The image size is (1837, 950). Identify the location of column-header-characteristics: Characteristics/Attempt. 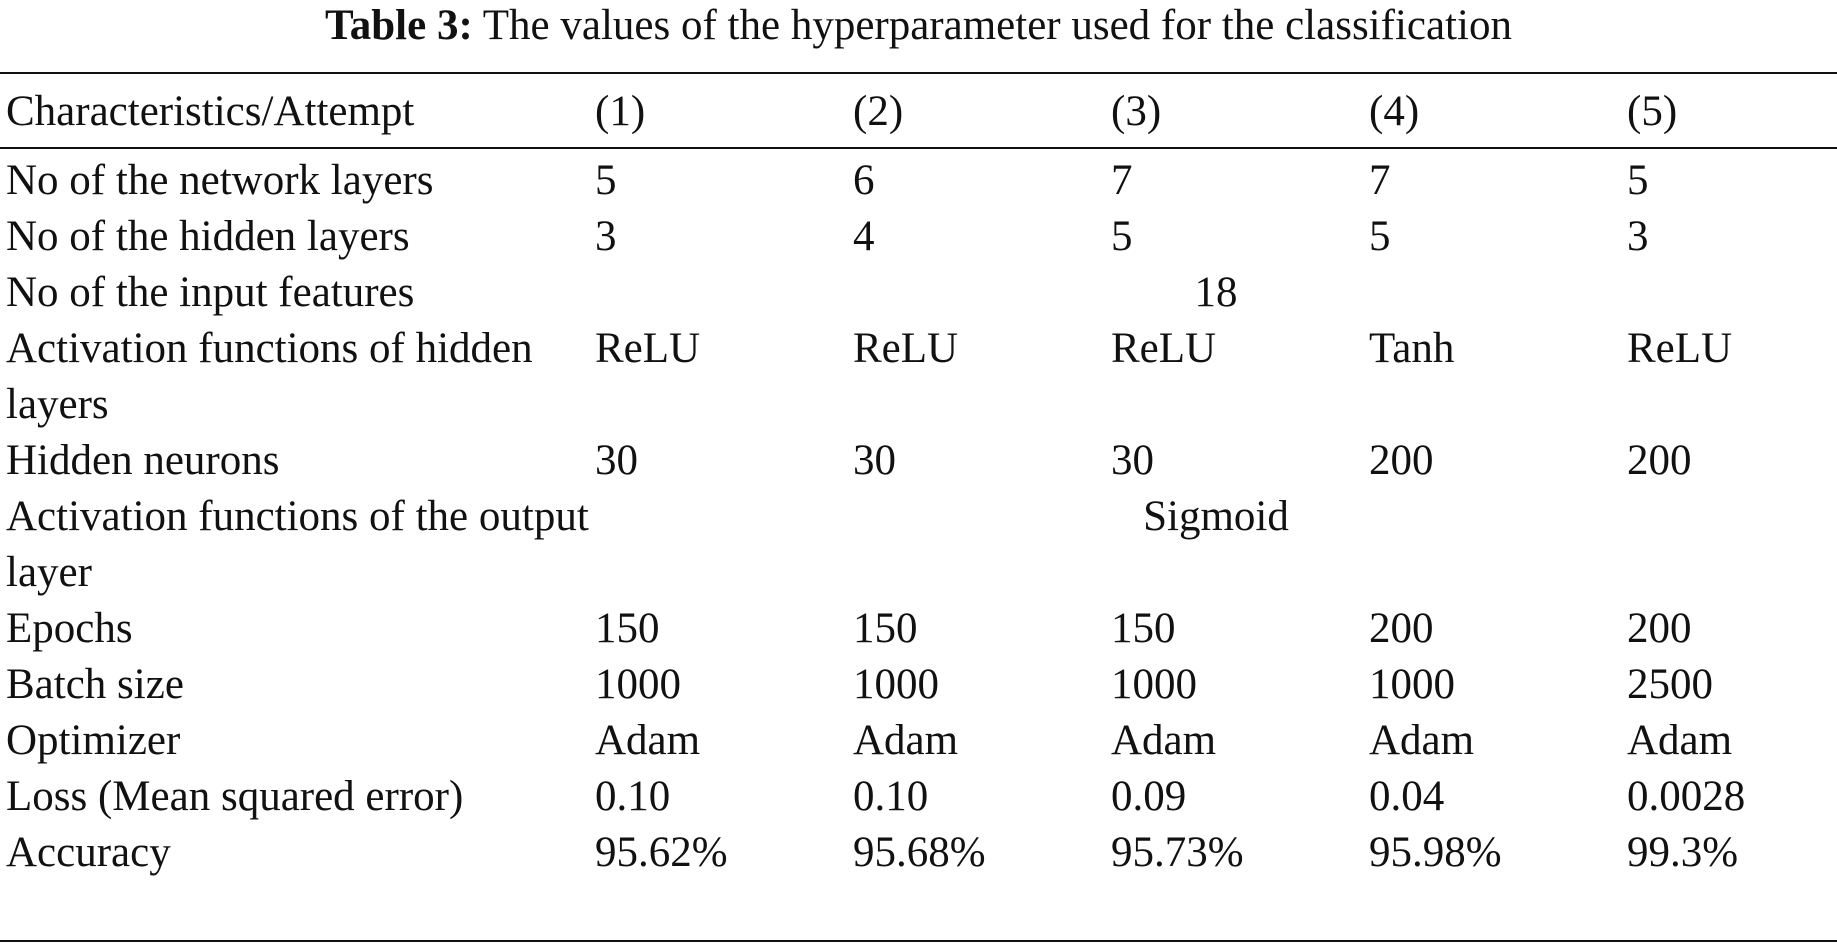
(210, 111).